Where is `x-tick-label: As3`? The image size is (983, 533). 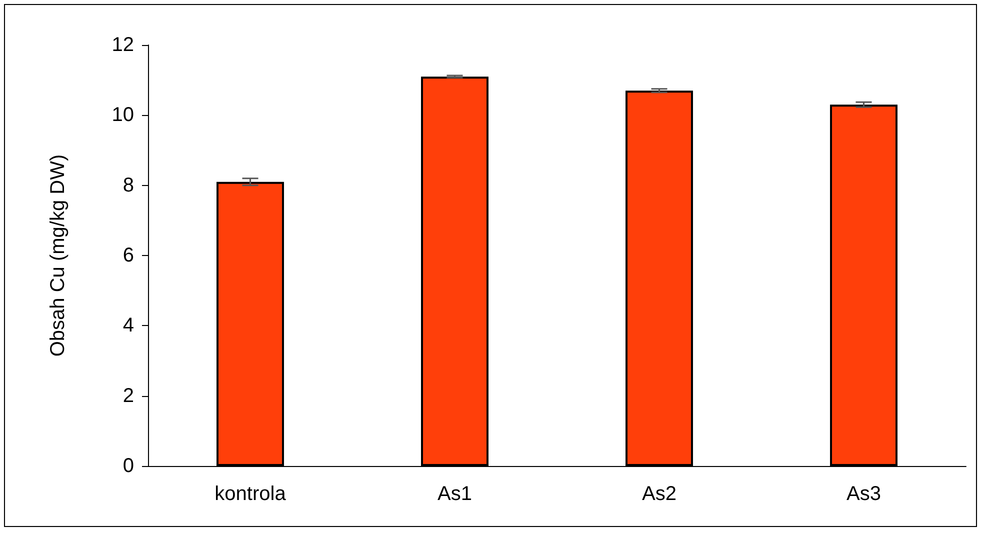 x-tick-label: As3 is located at coordinates (863, 494).